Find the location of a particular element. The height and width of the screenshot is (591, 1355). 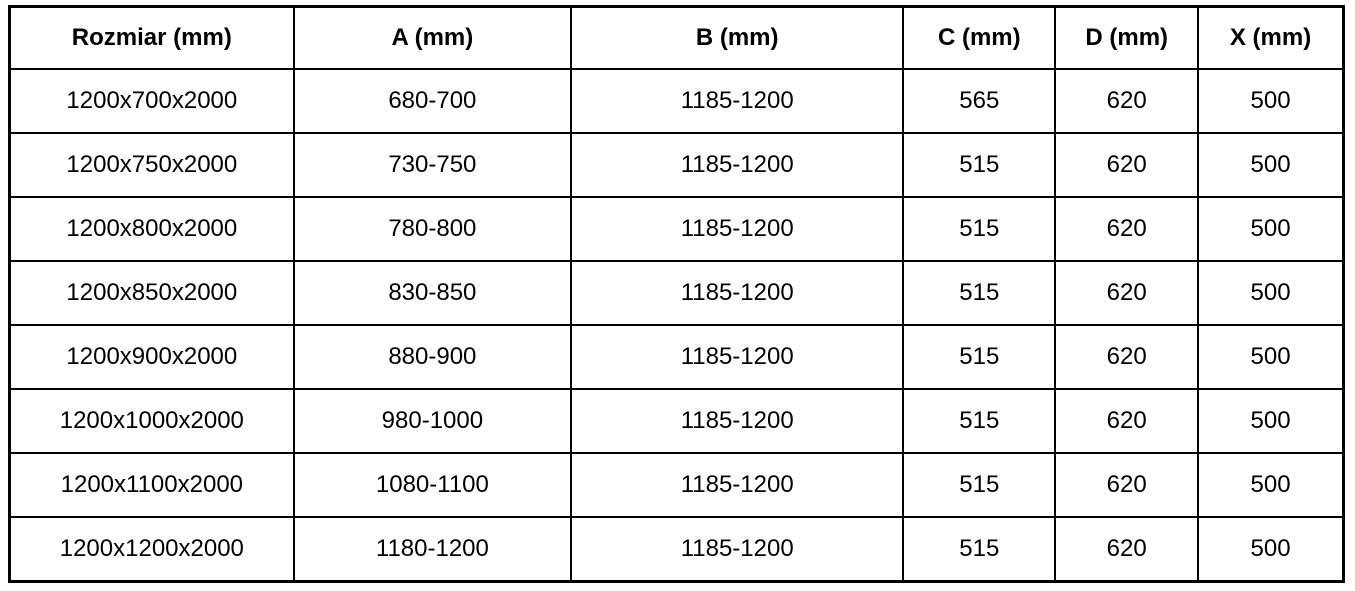

column-header: Rozmiar (mm) is located at coordinates (151, 37).